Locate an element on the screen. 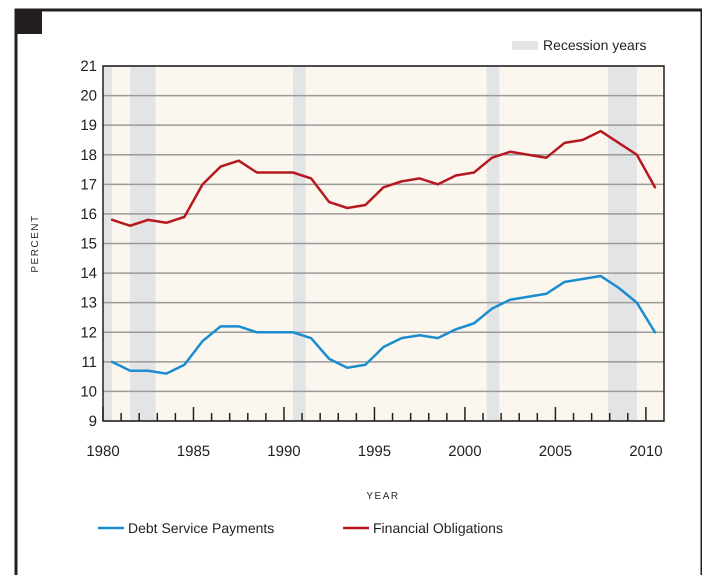  y-tick-label: 18 is located at coordinates (88, 155).